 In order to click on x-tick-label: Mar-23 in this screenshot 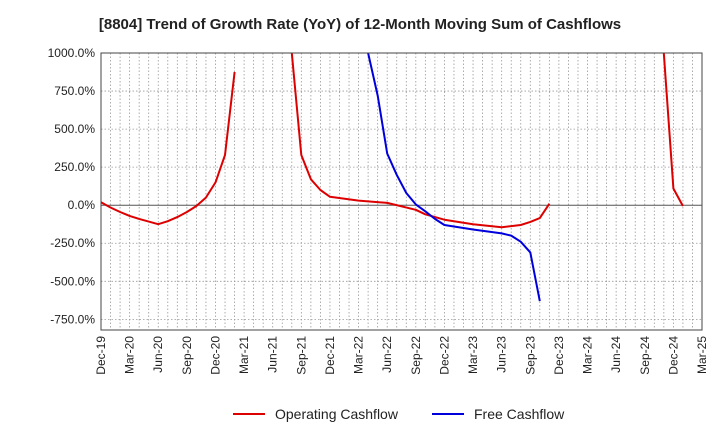, I will do `click(473, 355)`.